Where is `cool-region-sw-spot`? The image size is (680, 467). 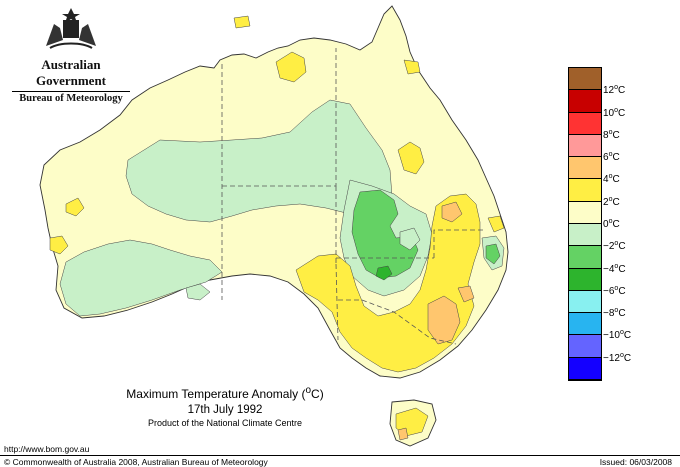 cool-region-sw-spot is located at coordinates (198, 292).